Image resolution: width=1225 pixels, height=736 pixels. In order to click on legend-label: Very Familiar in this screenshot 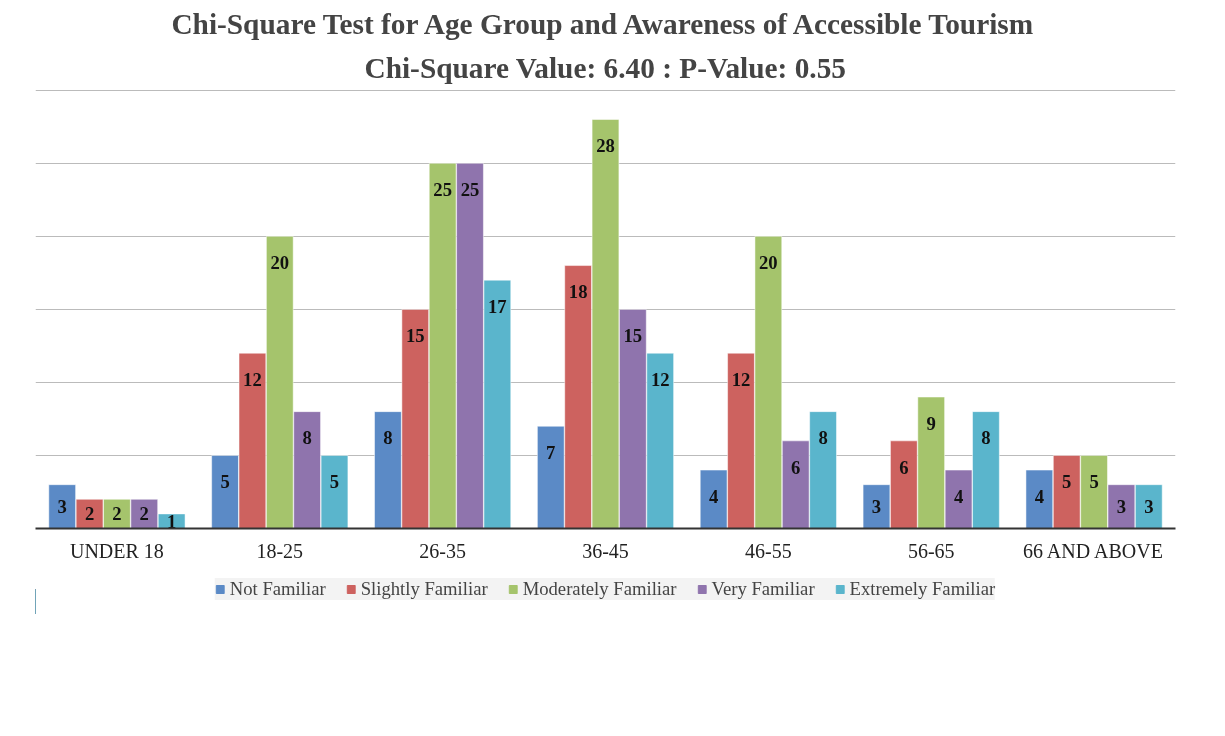, I will do `click(763, 589)`.